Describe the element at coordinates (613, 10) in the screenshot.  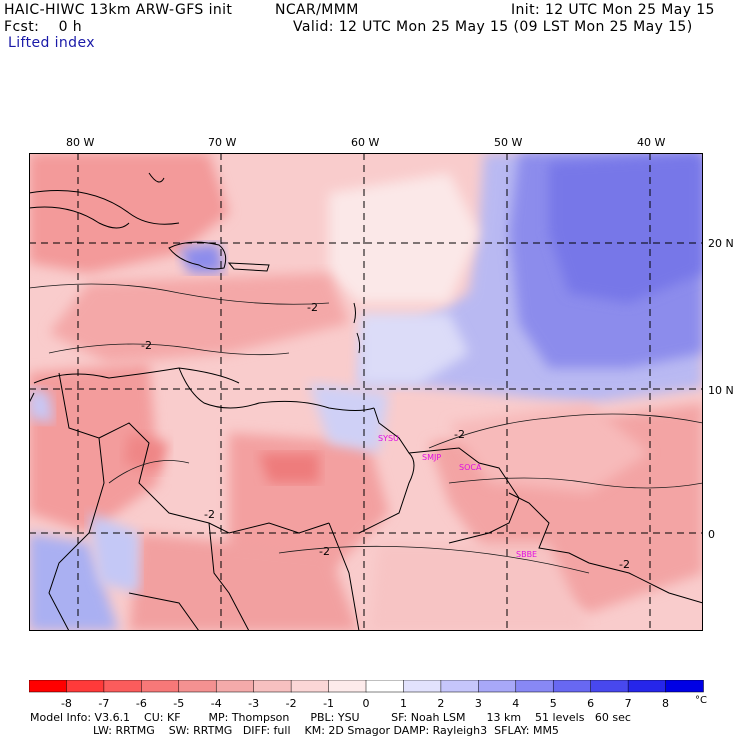
I see `init-time: Init: 12 UTC Mon 25 May 15` at that location.